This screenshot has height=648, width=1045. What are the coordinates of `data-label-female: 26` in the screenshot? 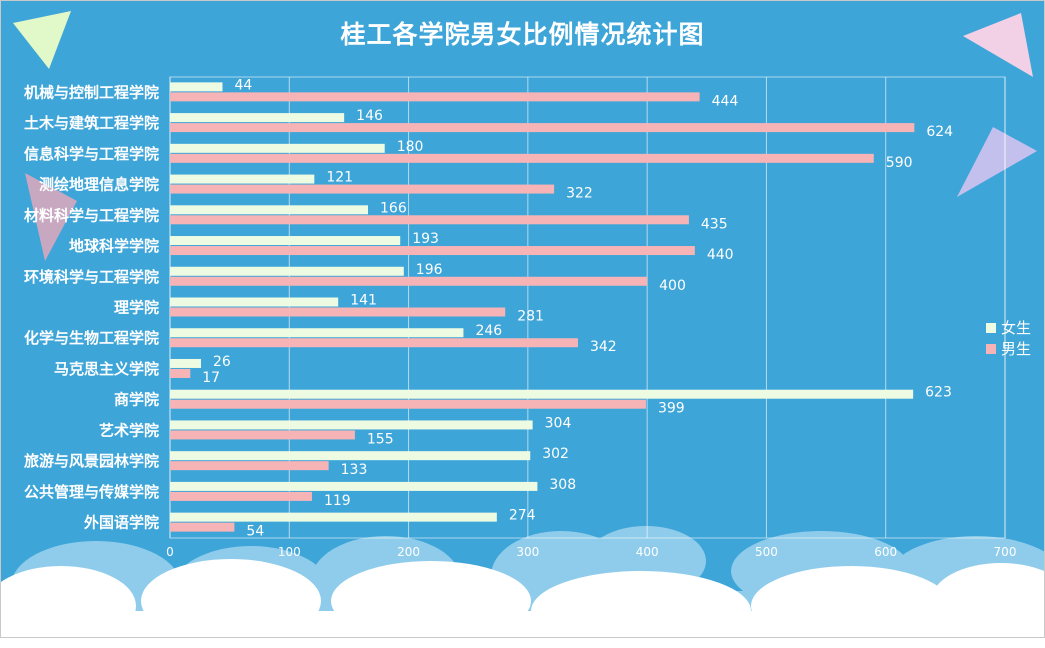 It's located at (222, 362).